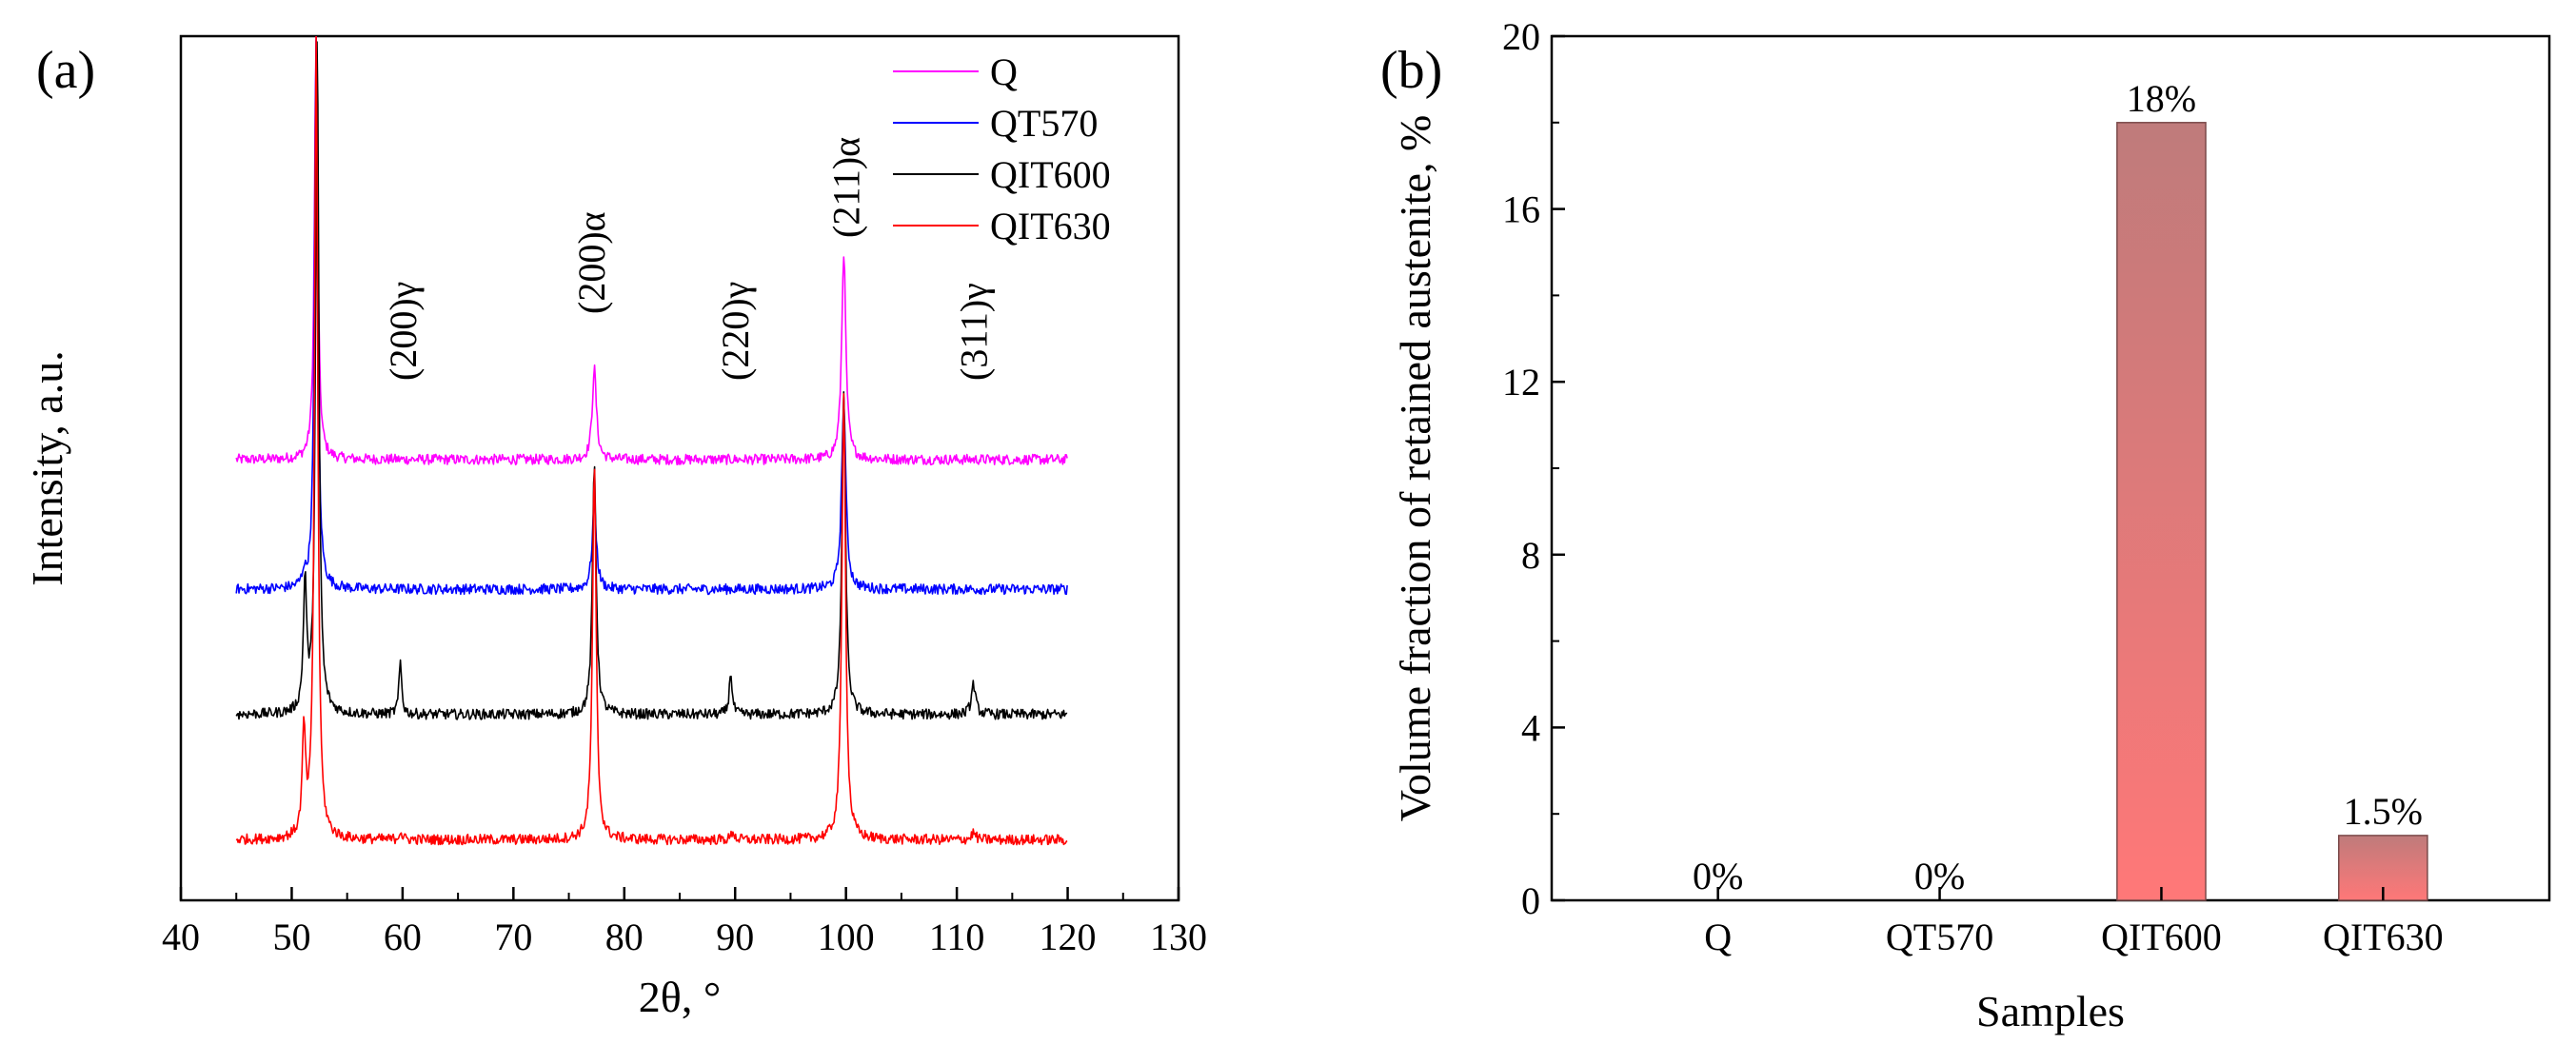 This screenshot has height=1064, width=2576. Describe the element at coordinates (591, 262) in the screenshot. I see `peak-label-200: (200)α` at that location.